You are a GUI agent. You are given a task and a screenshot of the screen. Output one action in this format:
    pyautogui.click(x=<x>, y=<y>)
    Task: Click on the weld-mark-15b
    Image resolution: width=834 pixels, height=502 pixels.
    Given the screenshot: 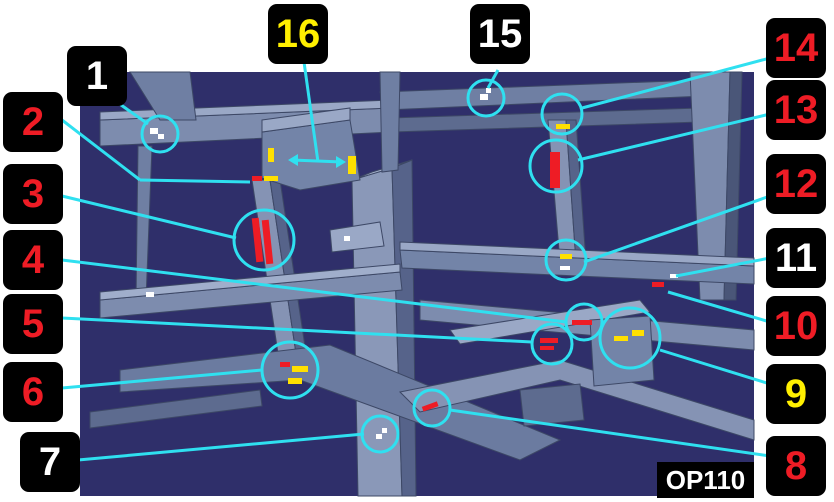 What is the action you would take?
    pyautogui.click(x=488, y=90)
    